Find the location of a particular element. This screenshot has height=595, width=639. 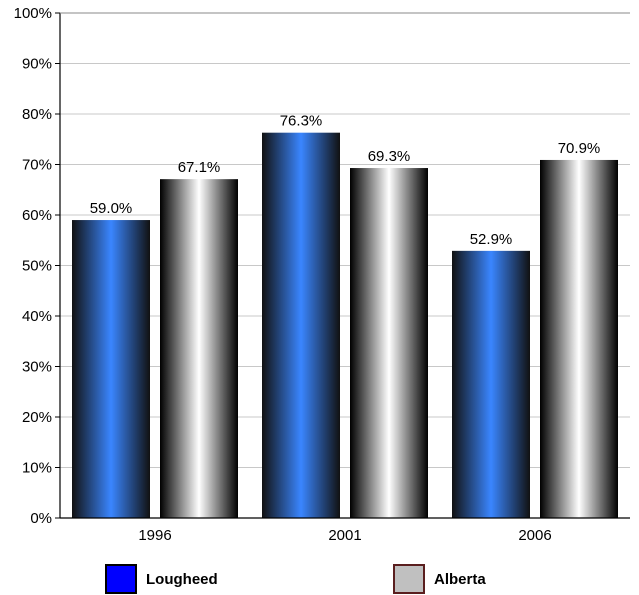

y-tick-label: 40% is located at coordinates (37, 316).